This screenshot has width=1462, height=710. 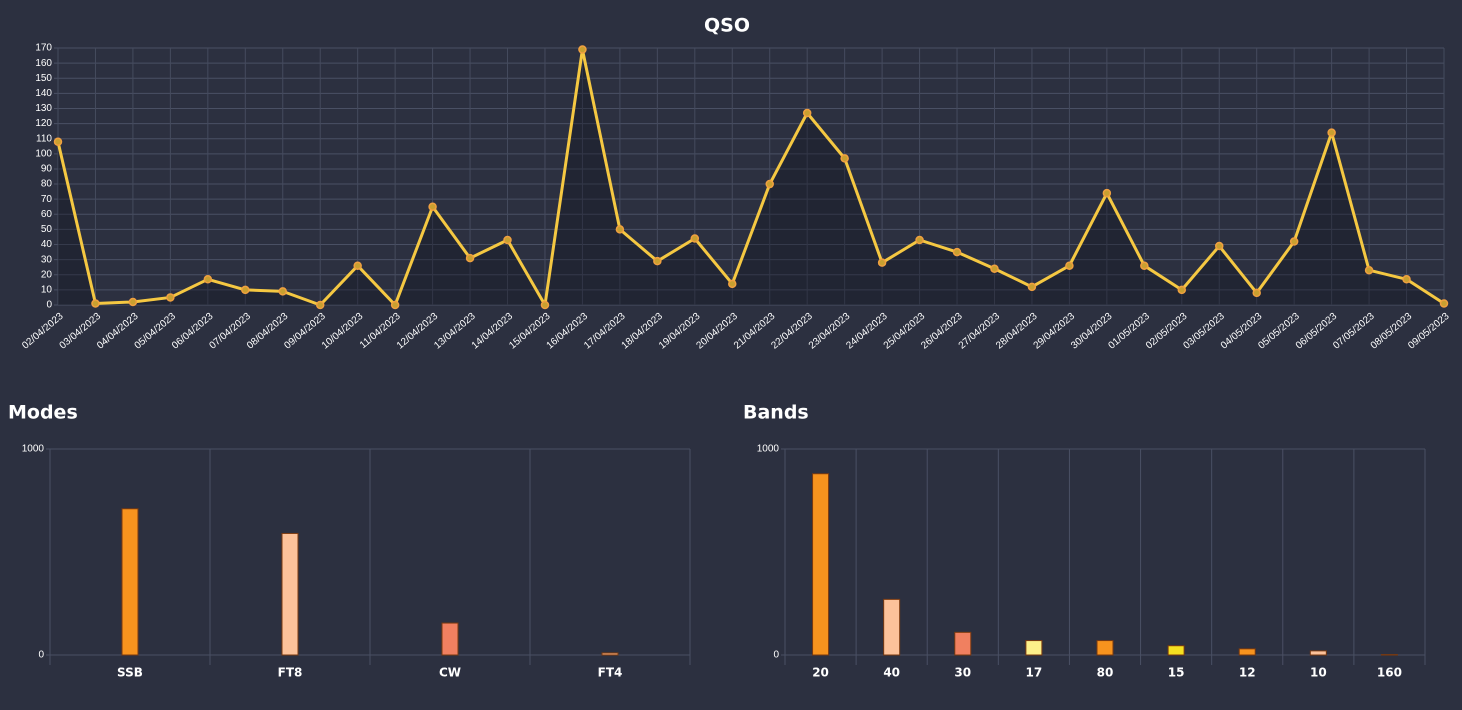 I want to click on x-tick-label: SSB, so click(x=130, y=673).